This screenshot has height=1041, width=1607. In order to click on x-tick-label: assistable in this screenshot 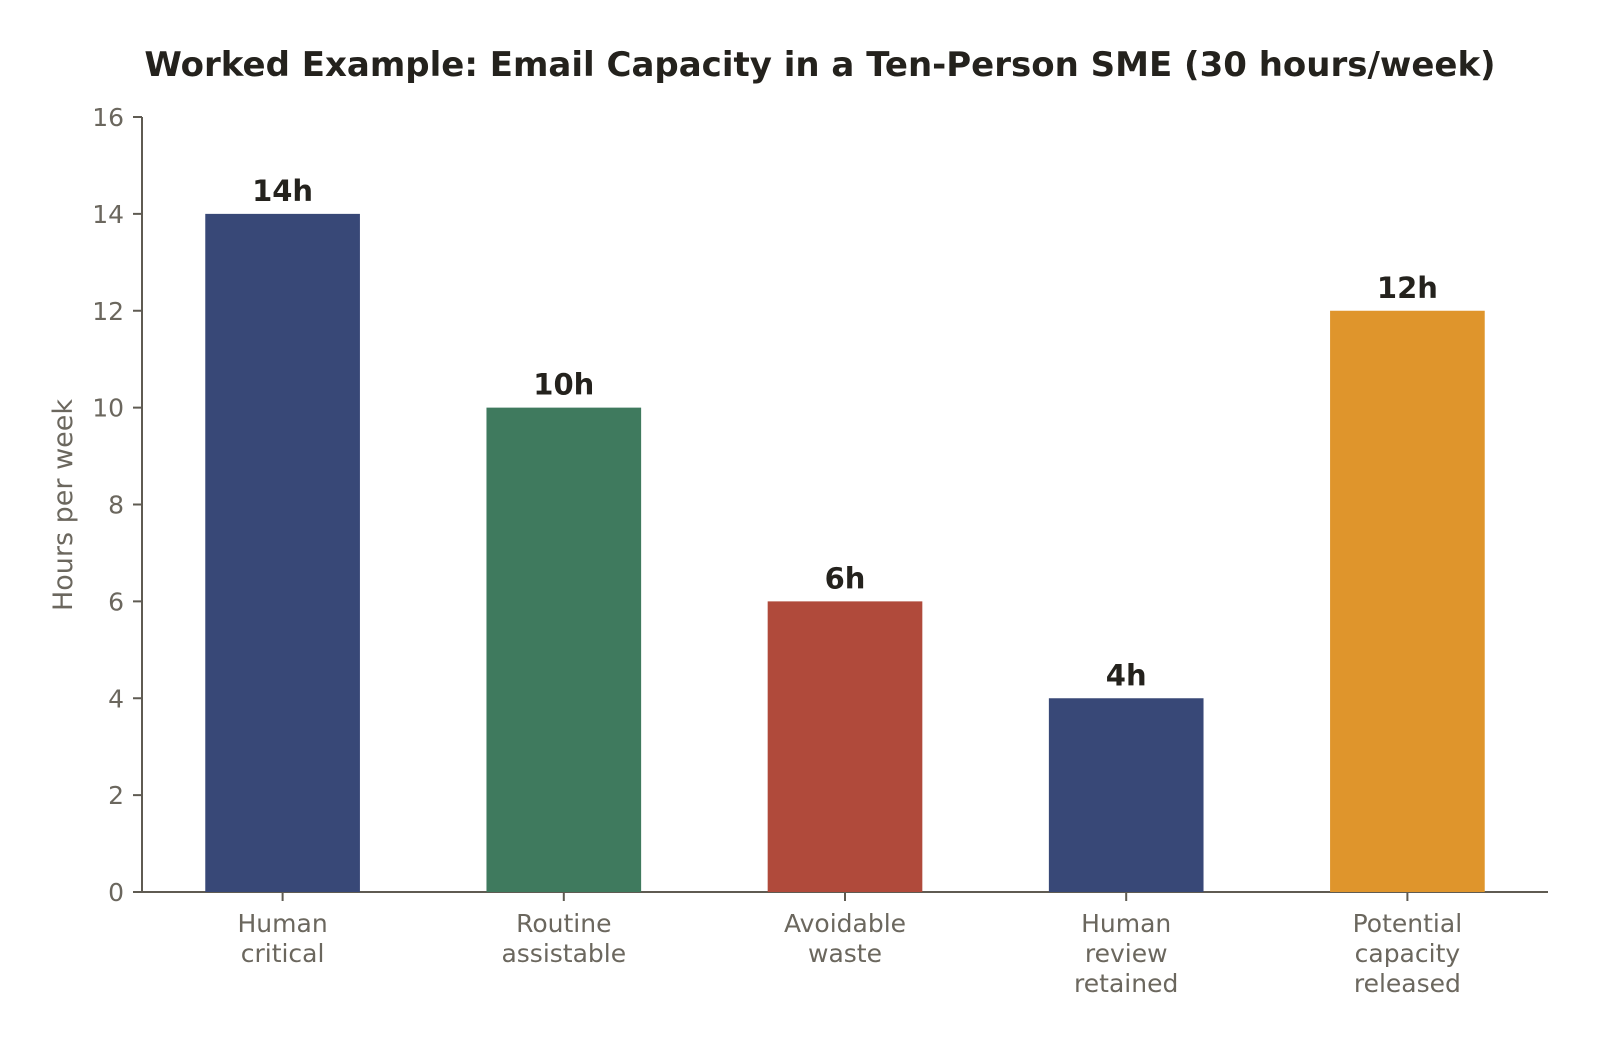, I will do `click(563, 953)`.